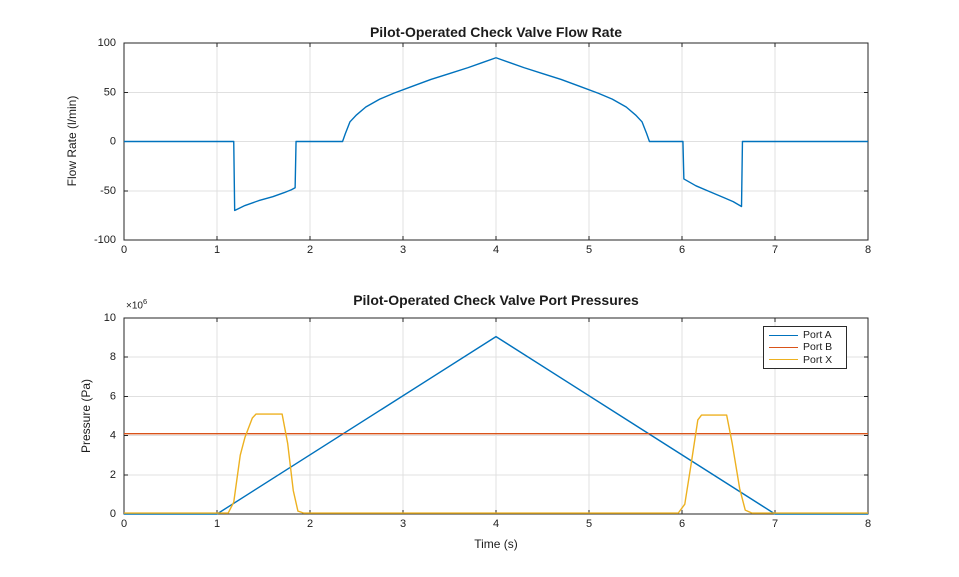  Describe the element at coordinates (818, 359) in the screenshot. I see `legend-label-port-x: Port X` at that location.